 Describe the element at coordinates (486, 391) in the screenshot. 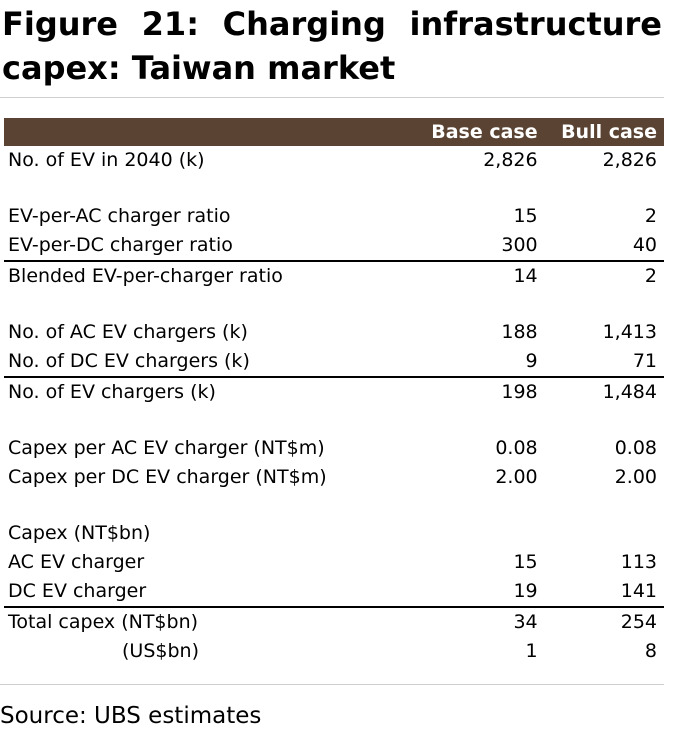

I see `base-case-value: 198` at that location.